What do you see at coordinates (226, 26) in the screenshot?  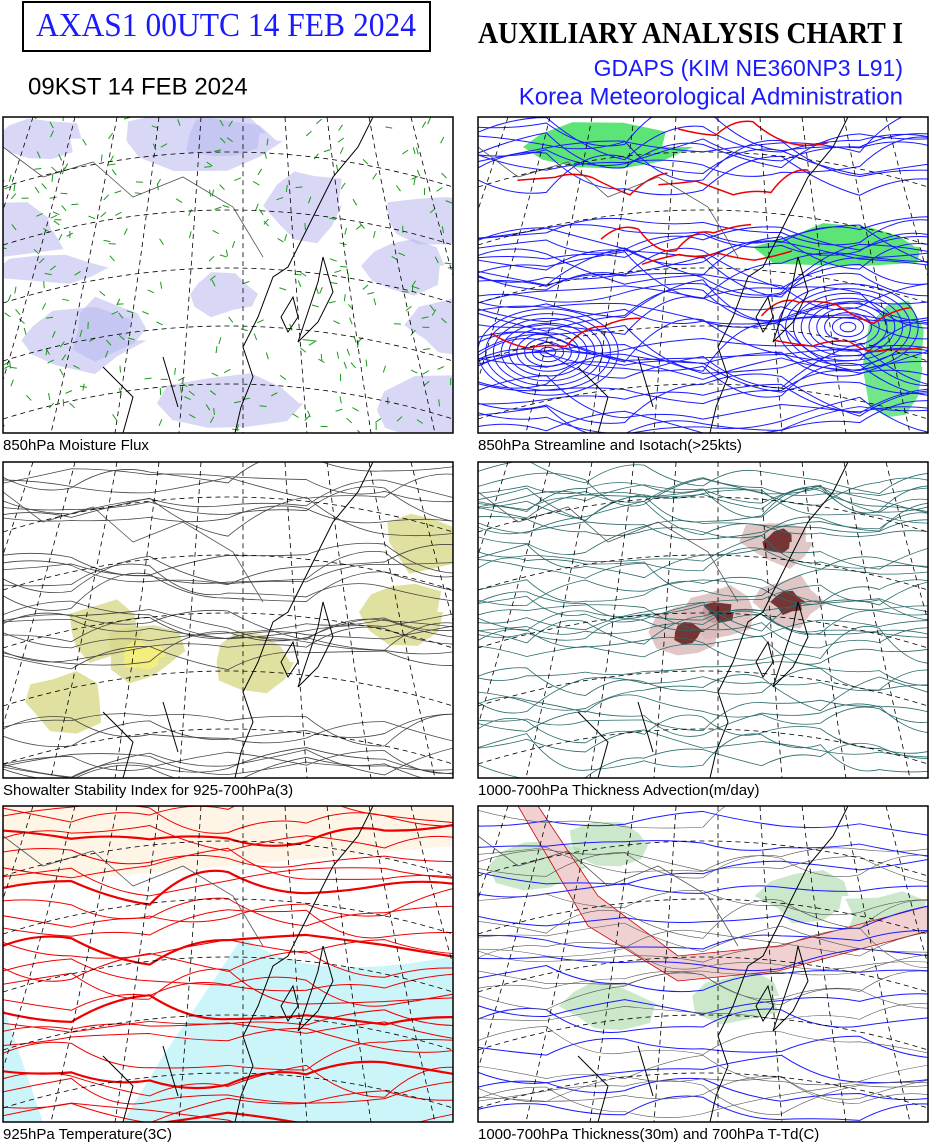 I see `id-box` at bounding box center [226, 26].